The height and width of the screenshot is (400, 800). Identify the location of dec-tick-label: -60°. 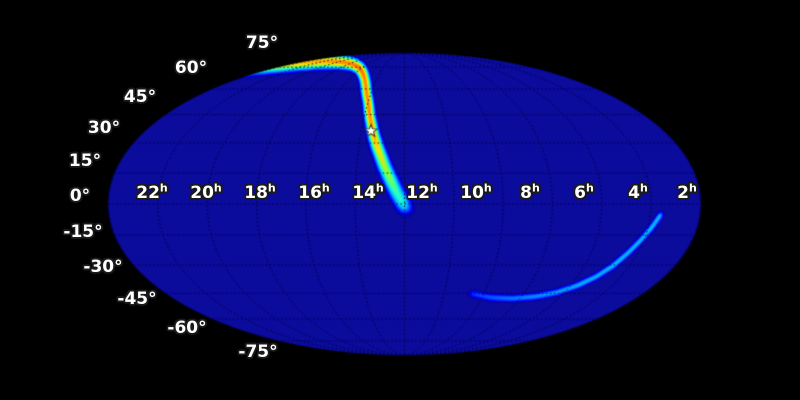
(187, 328).